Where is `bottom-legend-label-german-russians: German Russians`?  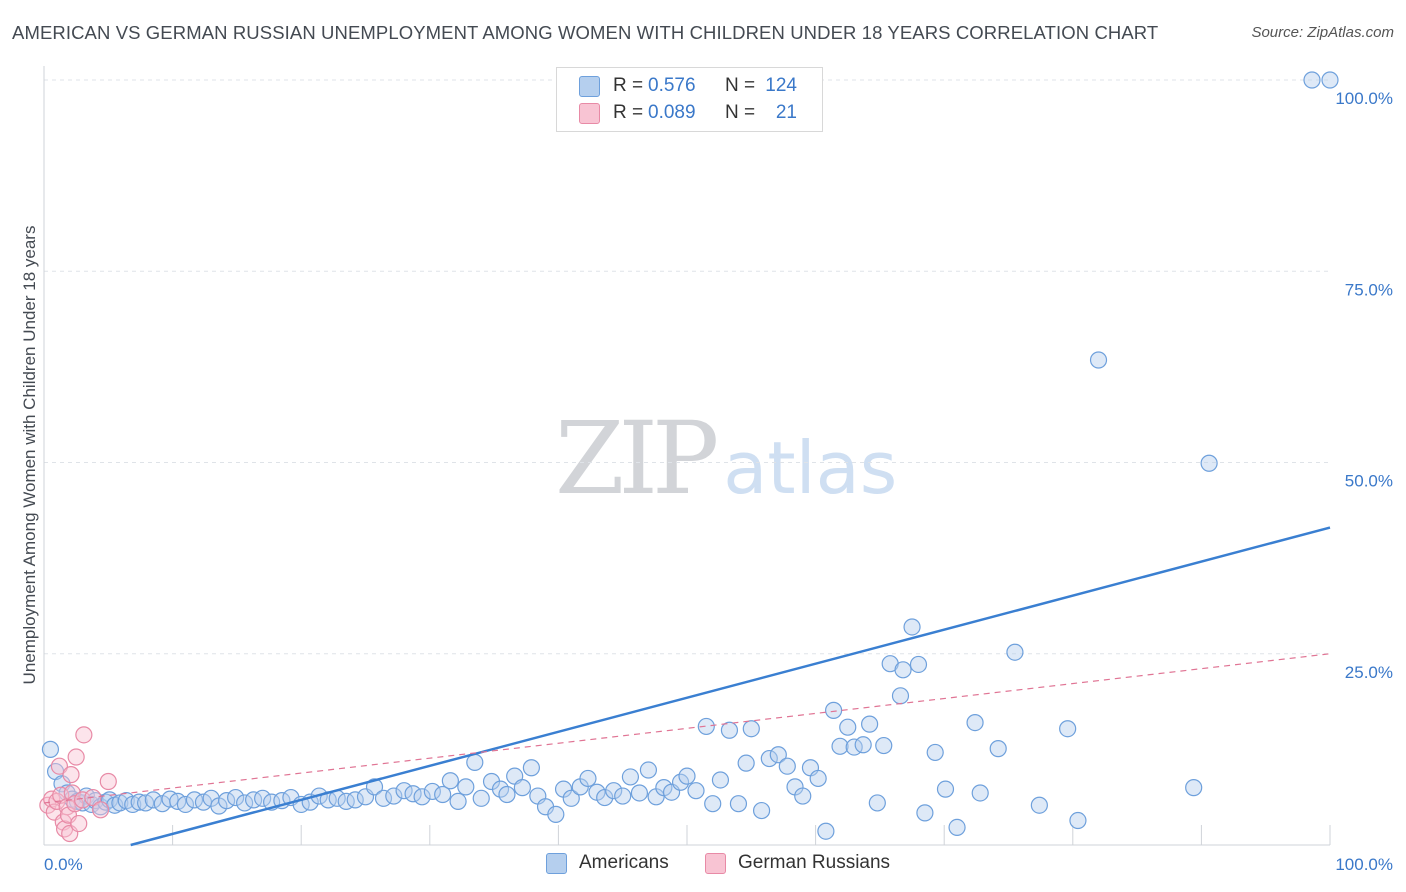 bottom-legend-label-german-russians: German Russians is located at coordinates (814, 862).